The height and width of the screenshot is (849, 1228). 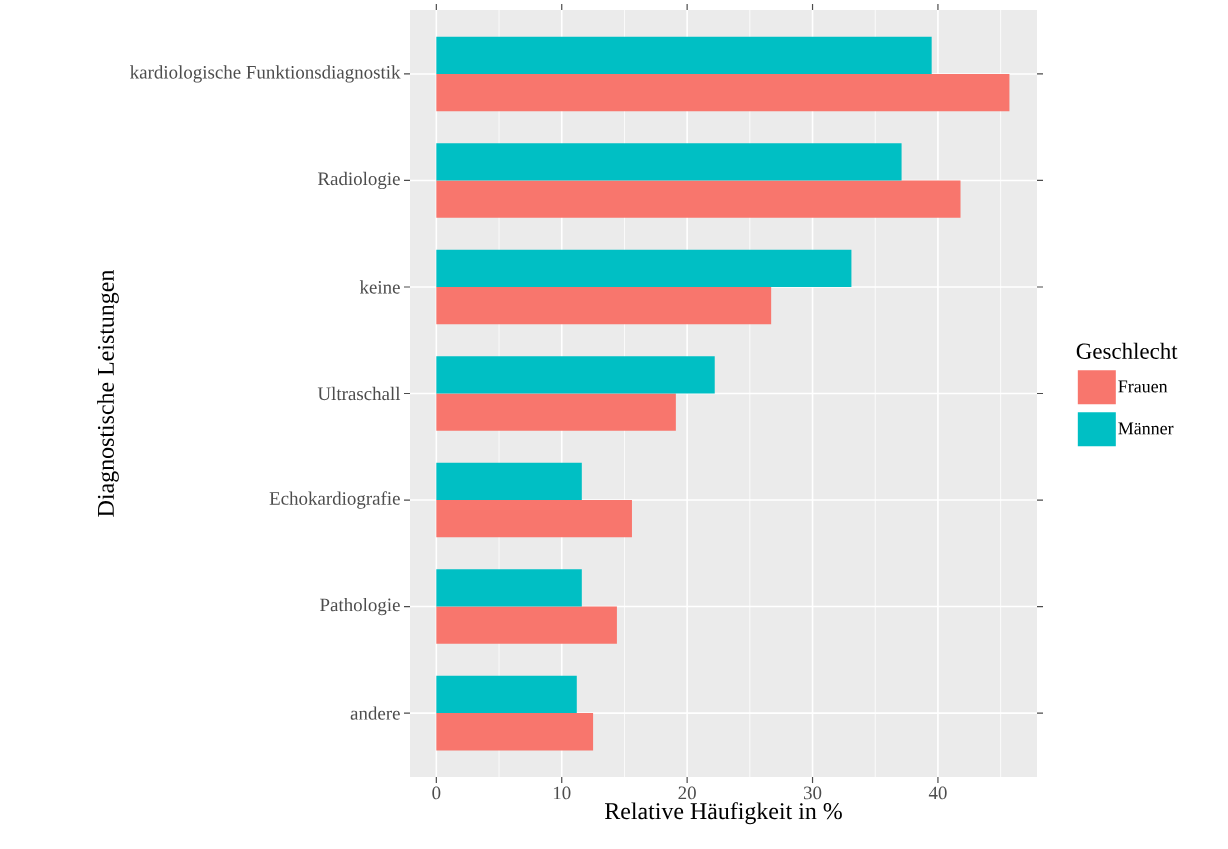 I want to click on legend-title: Geschlecht, so click(x=1127, y=350).